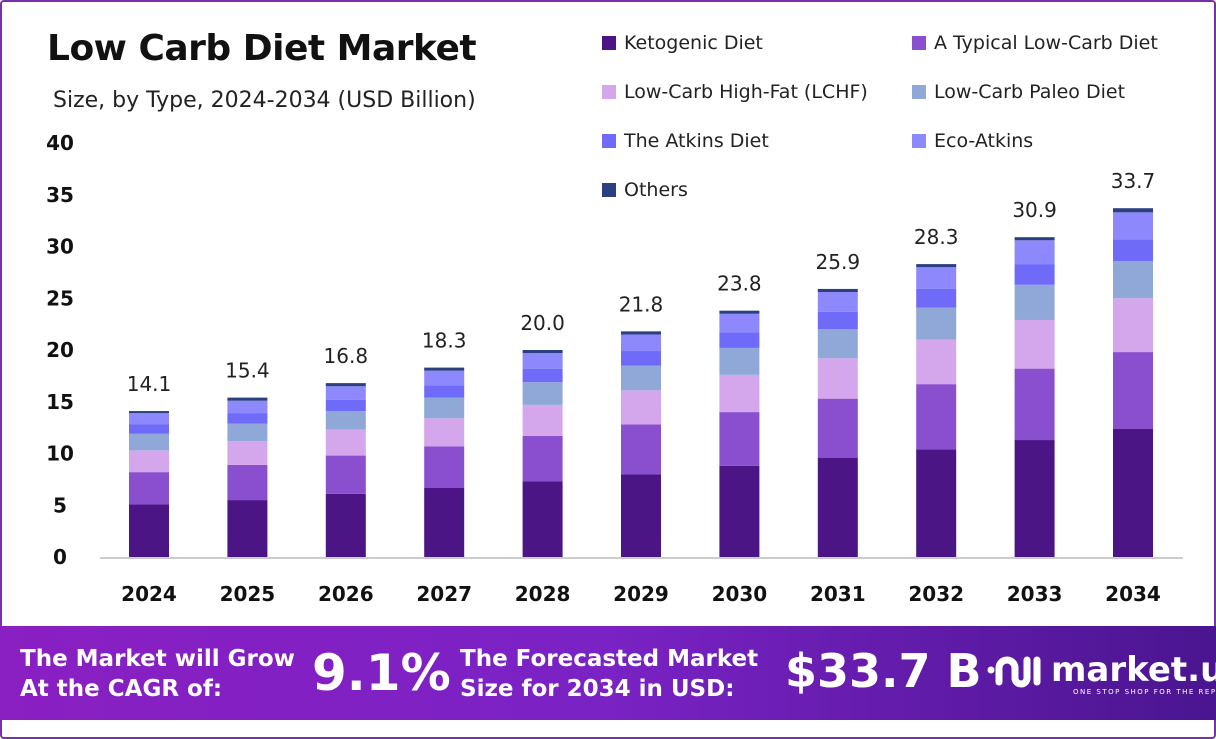  Describe the element at coordinates (444, 341) in the screenshot. I see `total-label: 18.3` at that location.